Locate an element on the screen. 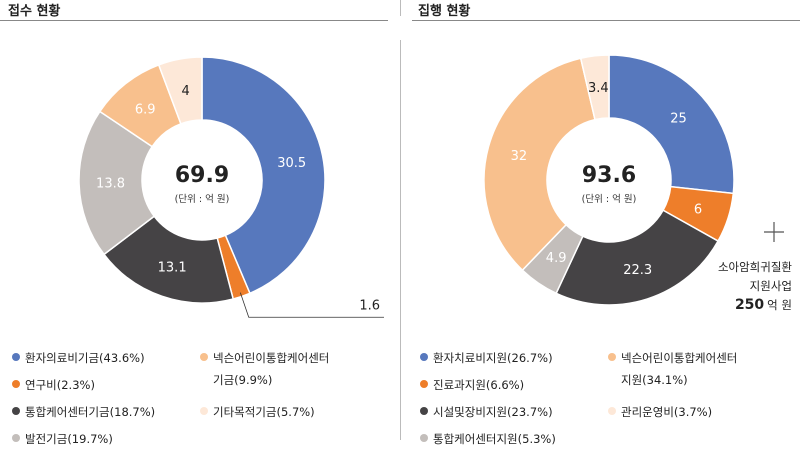 This screenshot has width=800, height=449. right-legend-item-4: 통합케어센터지원(5.3%) is located at coordinates (488, 439).